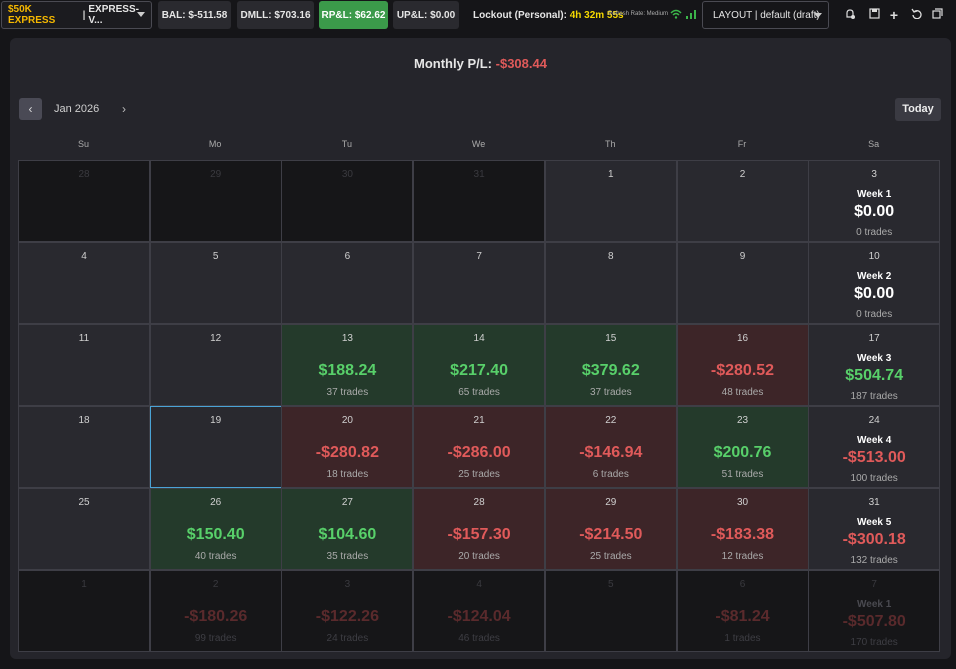 Image resolution: width=956 pixels, height=669 pixels. I want to click on day-number: 17, so click(874, 338).